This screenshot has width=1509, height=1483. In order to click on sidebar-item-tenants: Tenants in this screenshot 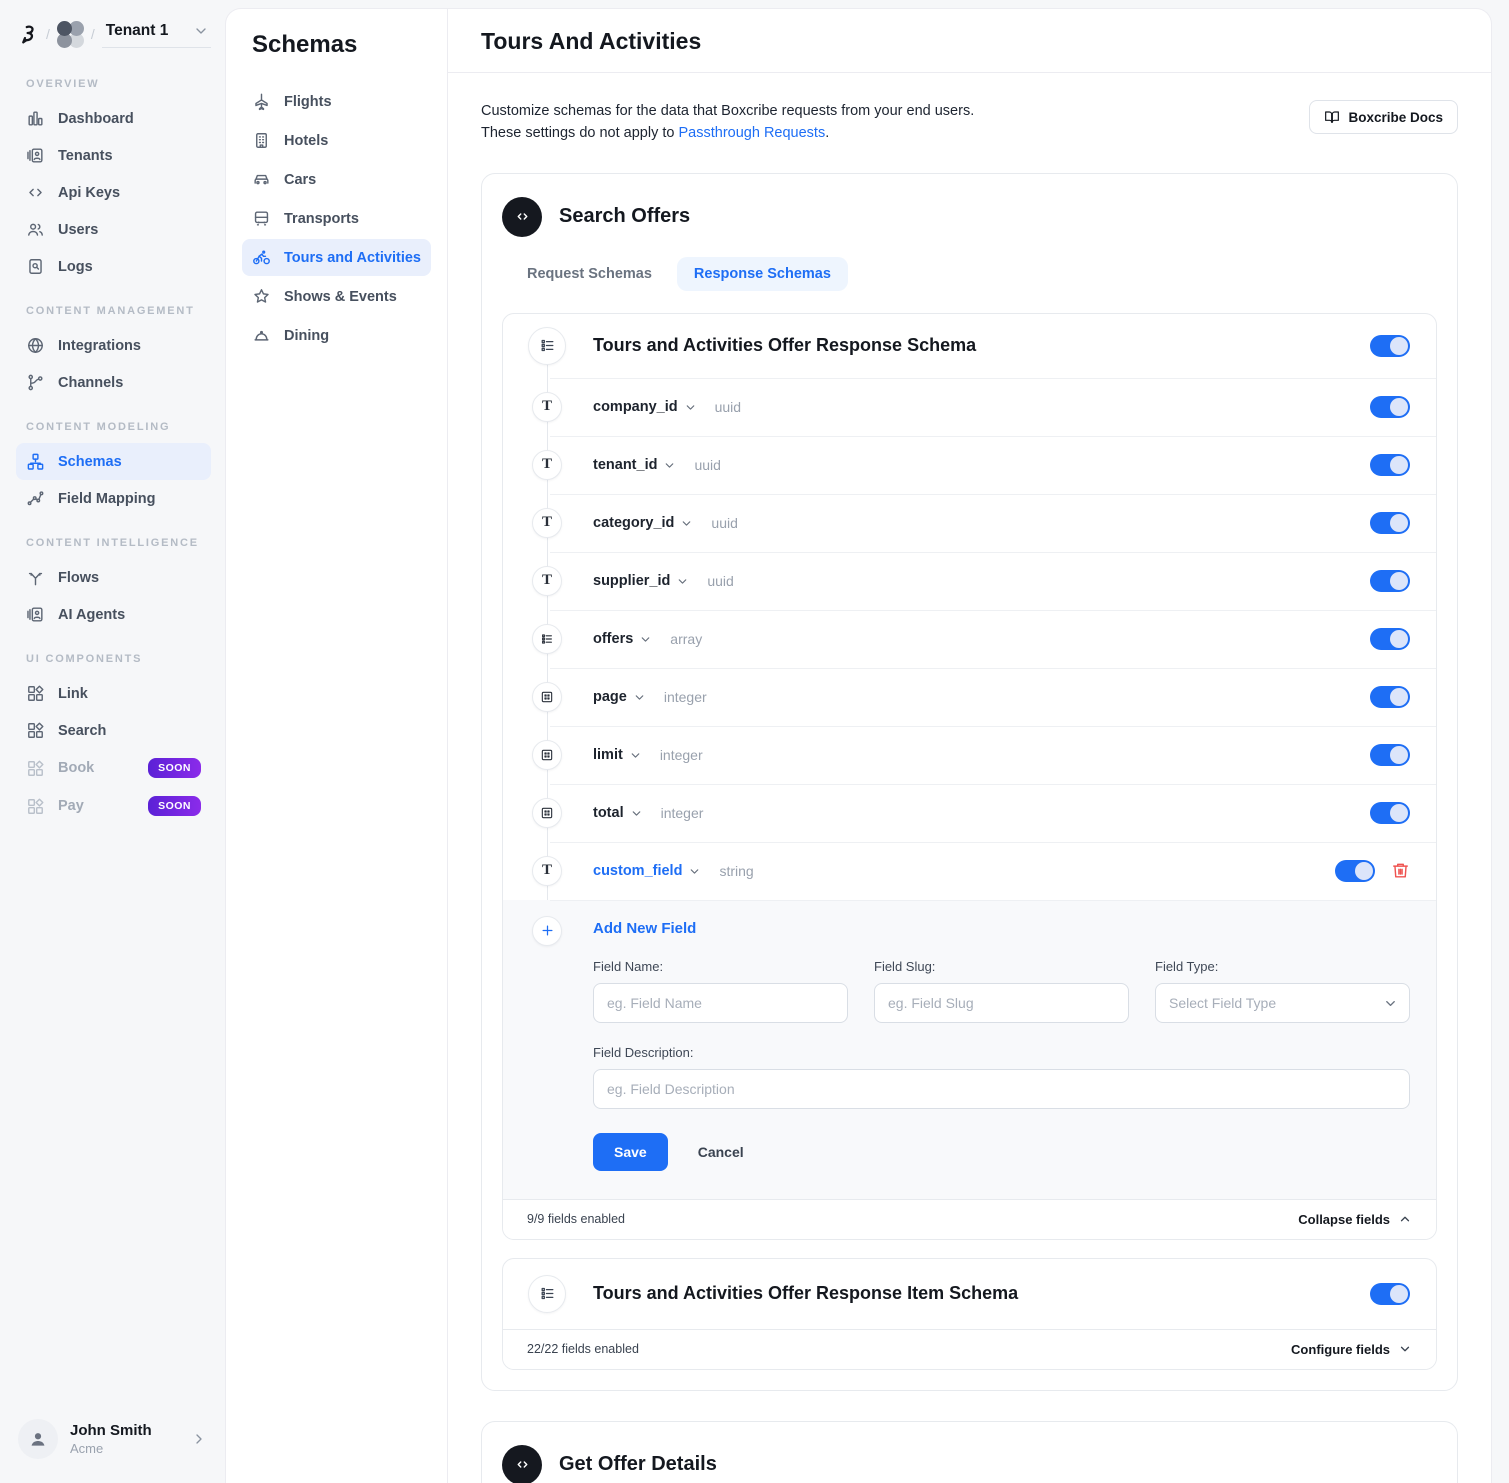, I will do `click(113, 155)`.